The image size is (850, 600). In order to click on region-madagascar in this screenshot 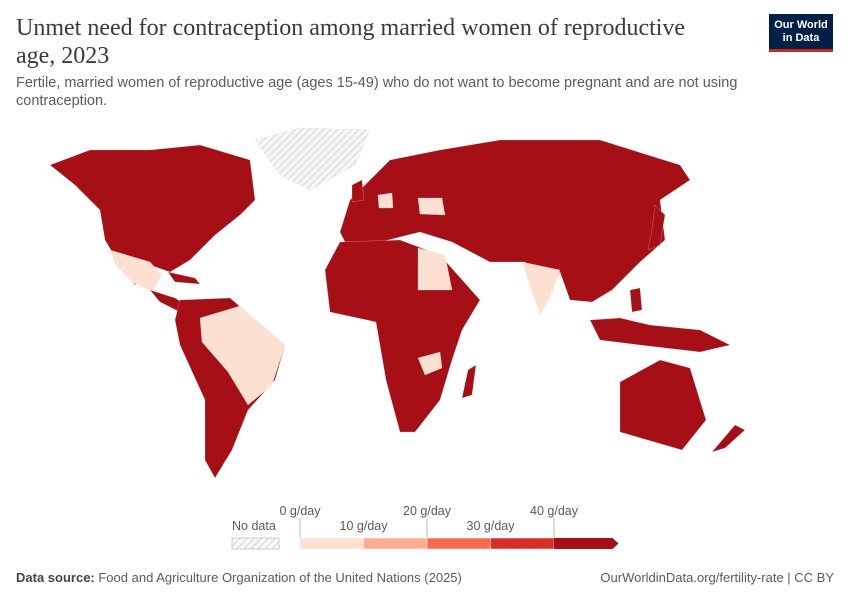, I will do `click(469, 381)`.